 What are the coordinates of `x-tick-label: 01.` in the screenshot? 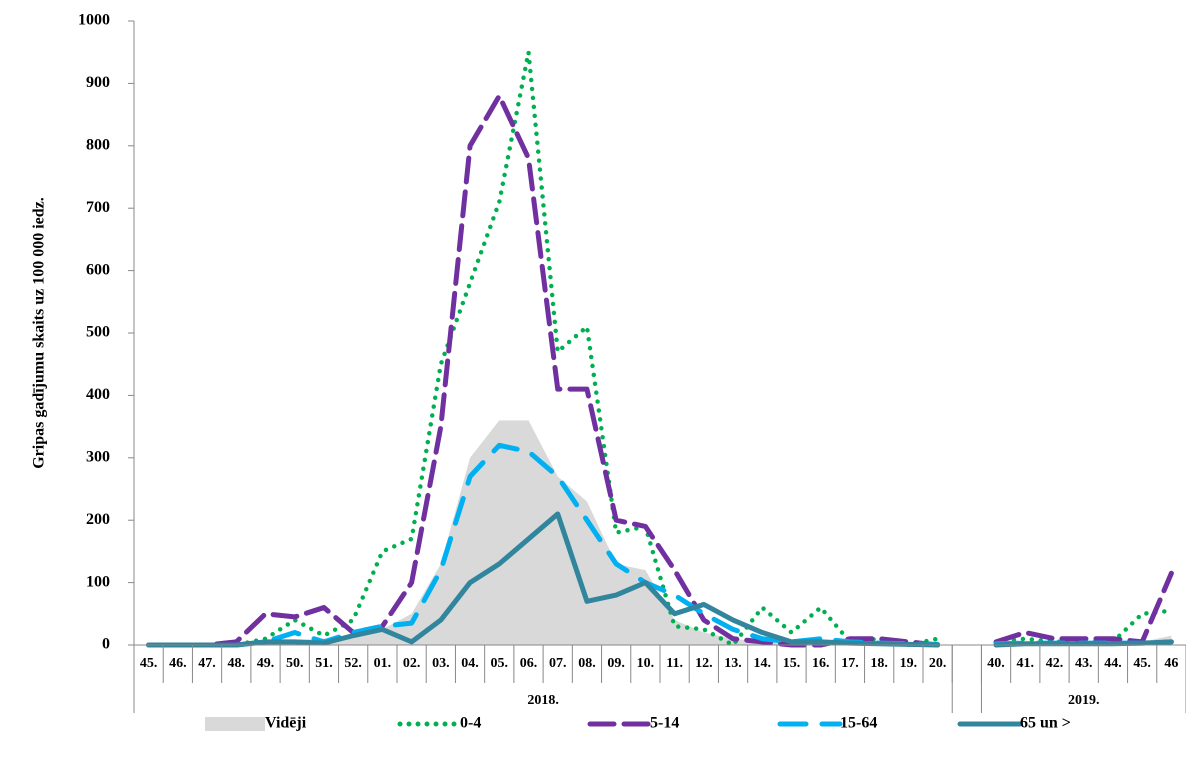 It's located at (383, 663).